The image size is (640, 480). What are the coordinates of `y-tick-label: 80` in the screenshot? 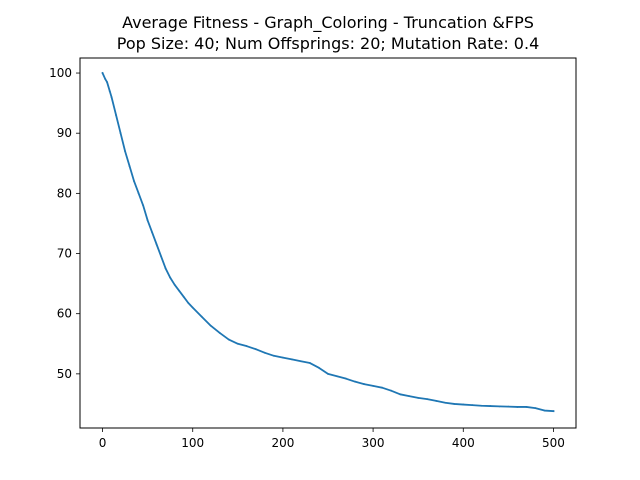 It's located at (64, 193).